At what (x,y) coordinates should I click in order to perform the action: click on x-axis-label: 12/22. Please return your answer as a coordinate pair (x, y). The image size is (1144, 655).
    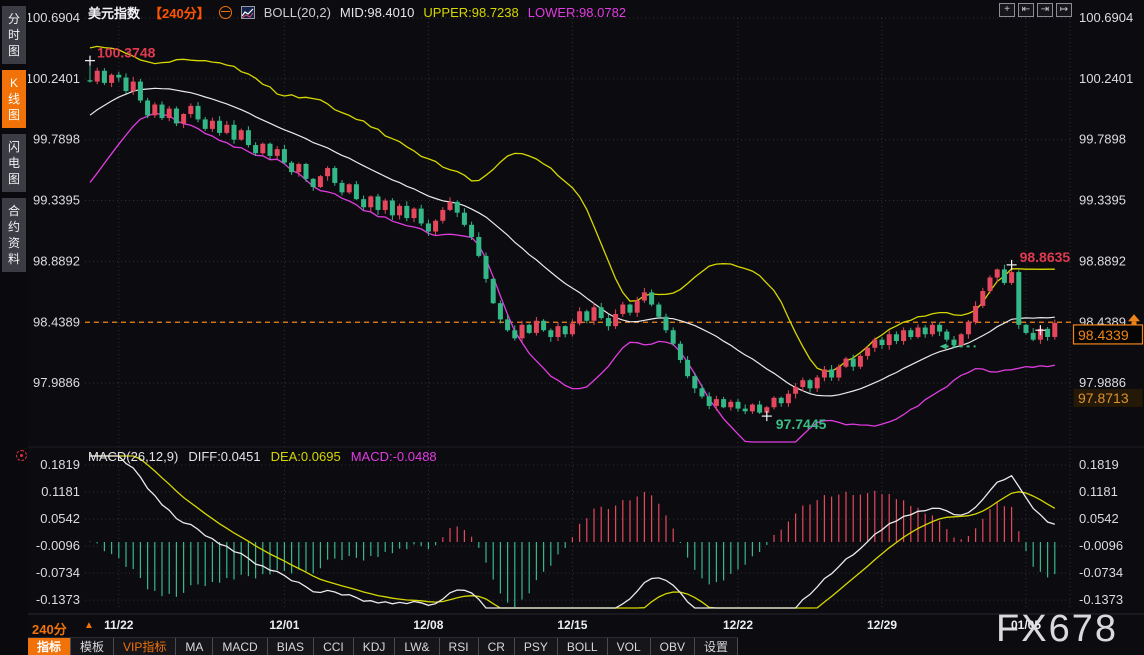
    Looking at the image, I should click on (738, 625).